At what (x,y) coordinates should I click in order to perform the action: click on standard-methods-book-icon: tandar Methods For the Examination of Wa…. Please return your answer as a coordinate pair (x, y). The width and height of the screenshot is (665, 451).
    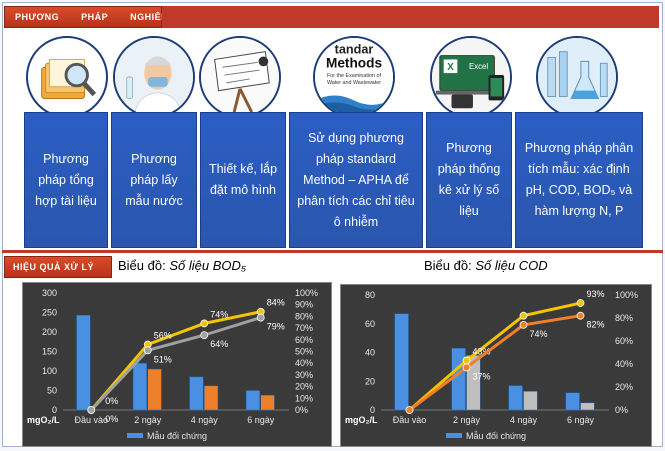
    Looking at the image, I should click on (354, 77).